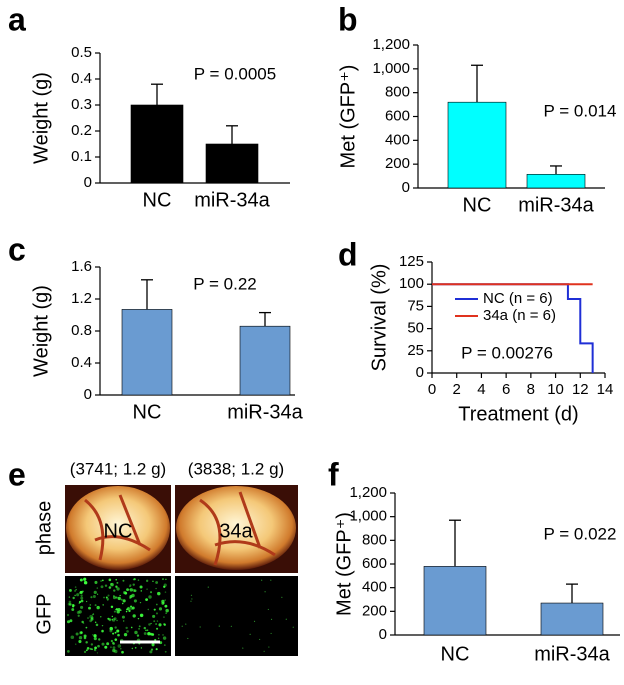  Describe the element at coordinates (348, 19) in the screenshot. I see `panel-letter: b` at that location.